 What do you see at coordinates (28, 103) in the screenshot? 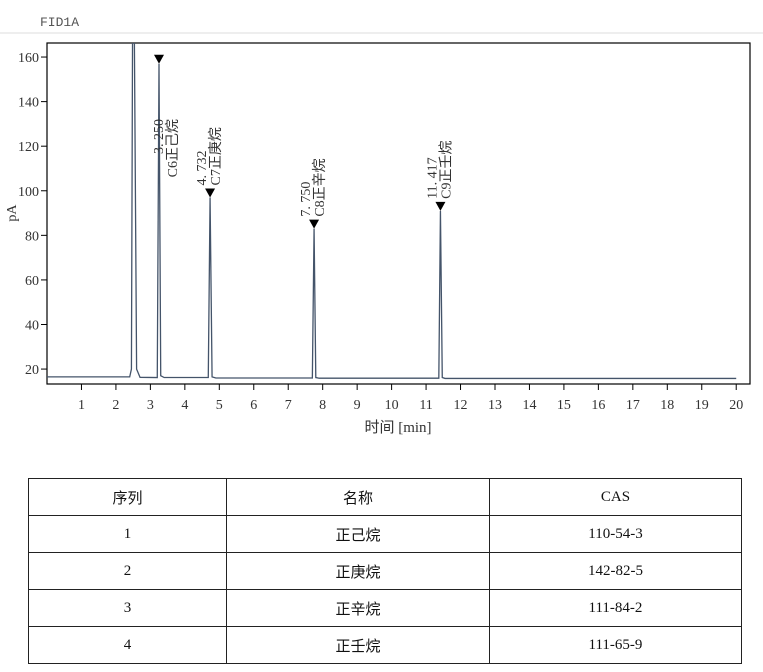
I see `y-tick-label: 140` at bounding box center [28, 103].